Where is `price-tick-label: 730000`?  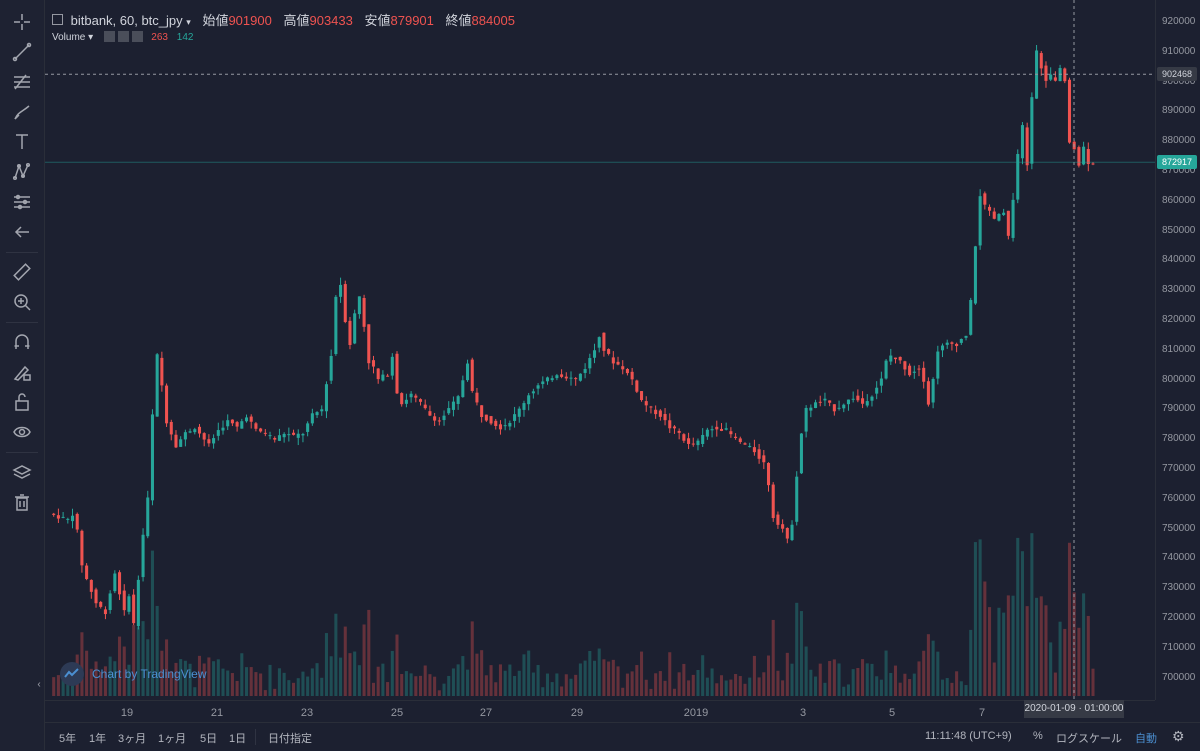
price-tick-label: 730000 is located at coordinates (1179, 588).